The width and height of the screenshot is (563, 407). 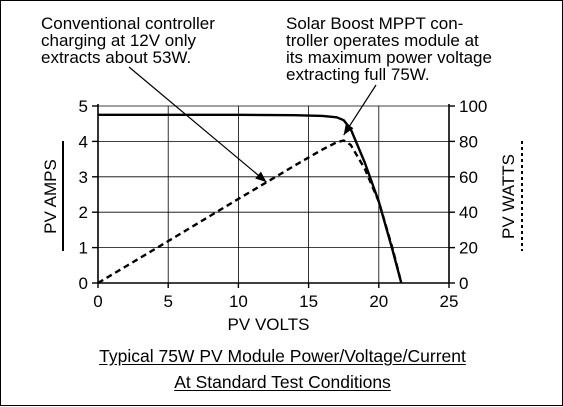 What do you see at coordinates (97, 301) in the screenshot?
I see `x-tick-label: 0` at bounding box center [97, 301].